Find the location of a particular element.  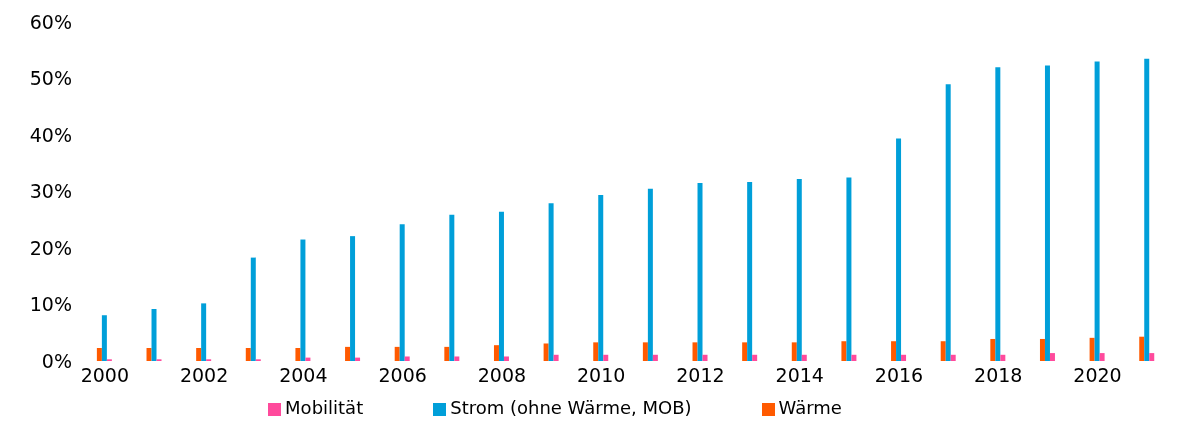

x-tick-label: 2002 is located at coordinates (204, 375).